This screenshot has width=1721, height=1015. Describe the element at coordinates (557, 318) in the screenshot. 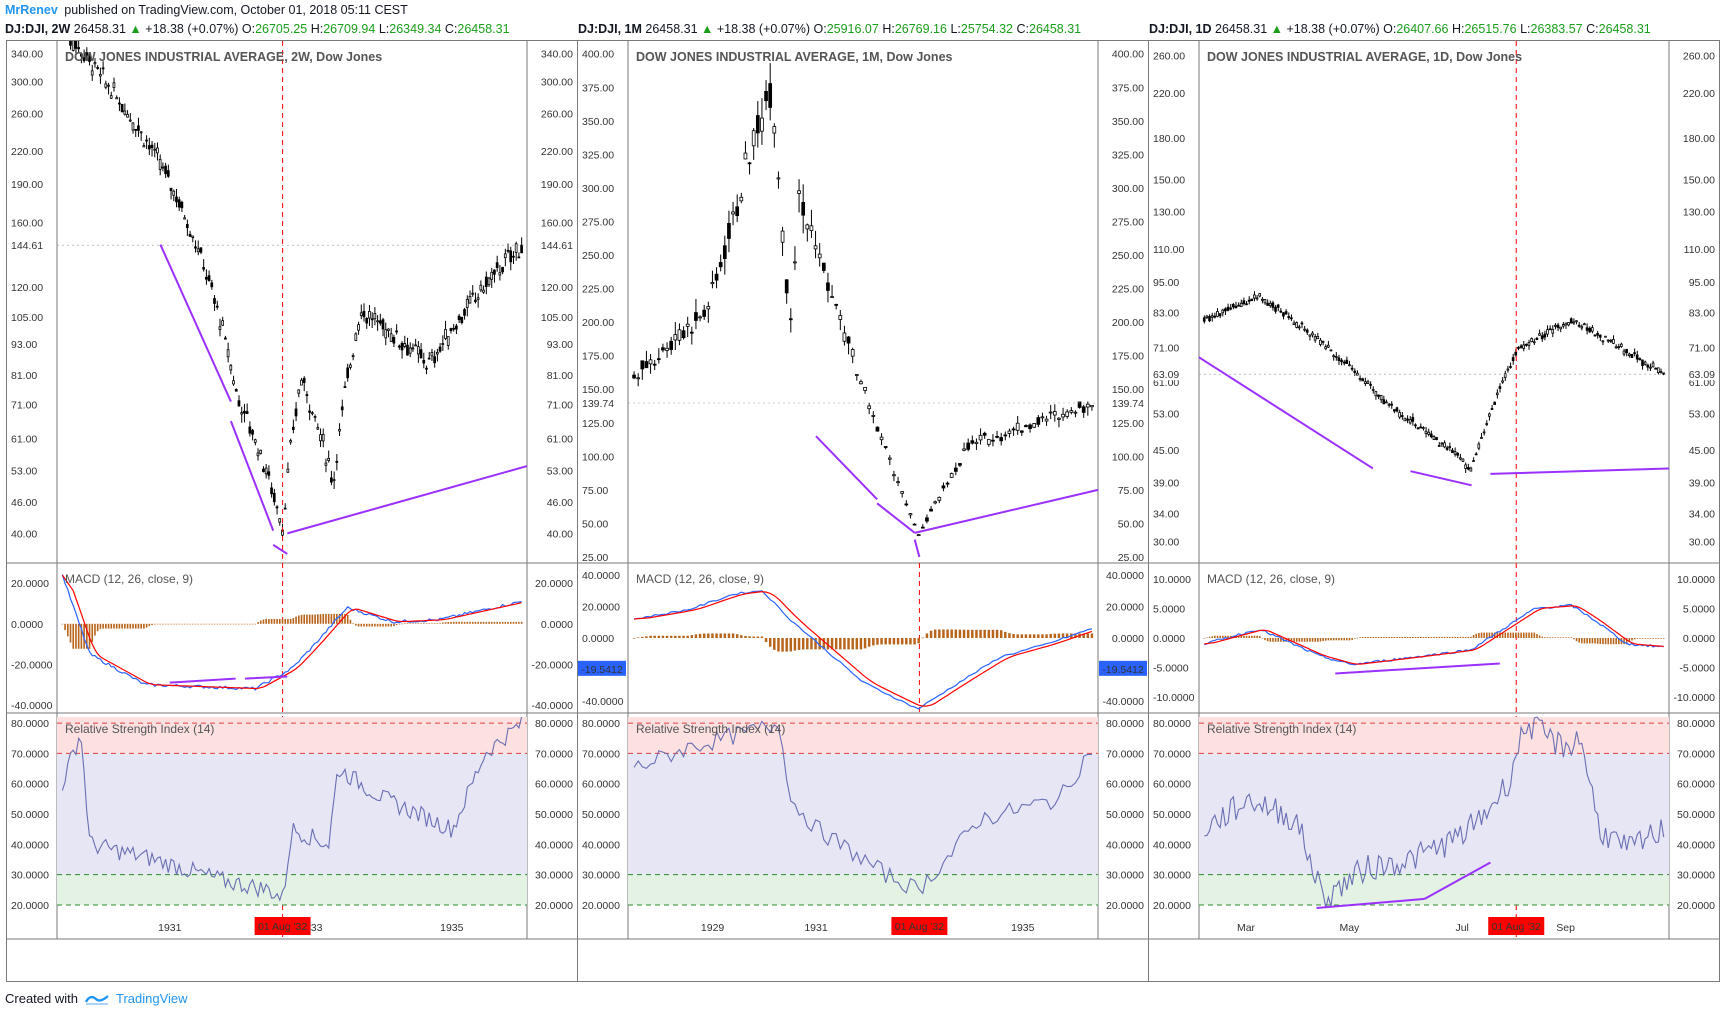

I see `price-tick-right: 105.00` at that location.